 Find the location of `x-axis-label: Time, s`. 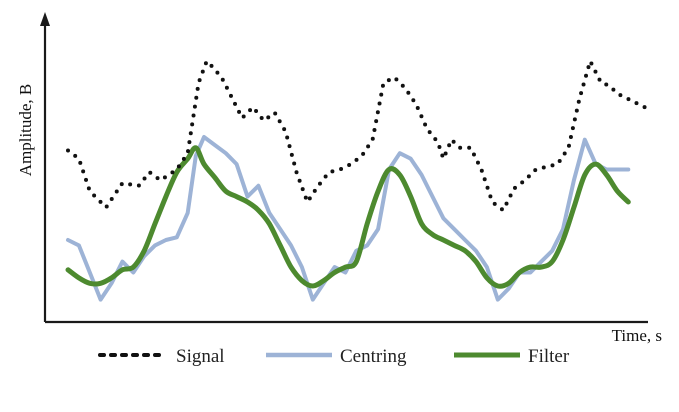

x-axis-label: Time, s is located at coordinates (637, 335).